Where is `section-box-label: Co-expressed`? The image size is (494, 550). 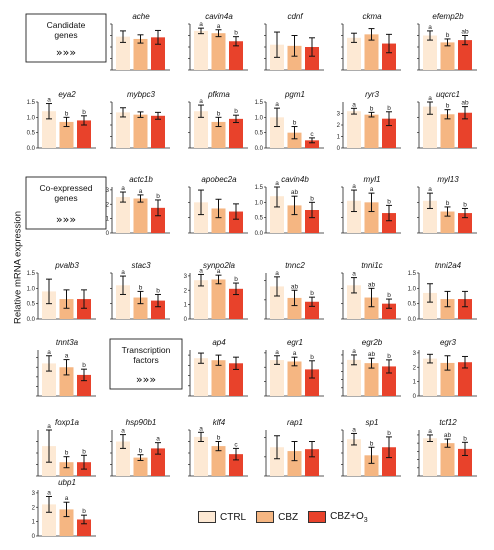
section-box-label: Co-expressed is located at coordinates (66, 188).